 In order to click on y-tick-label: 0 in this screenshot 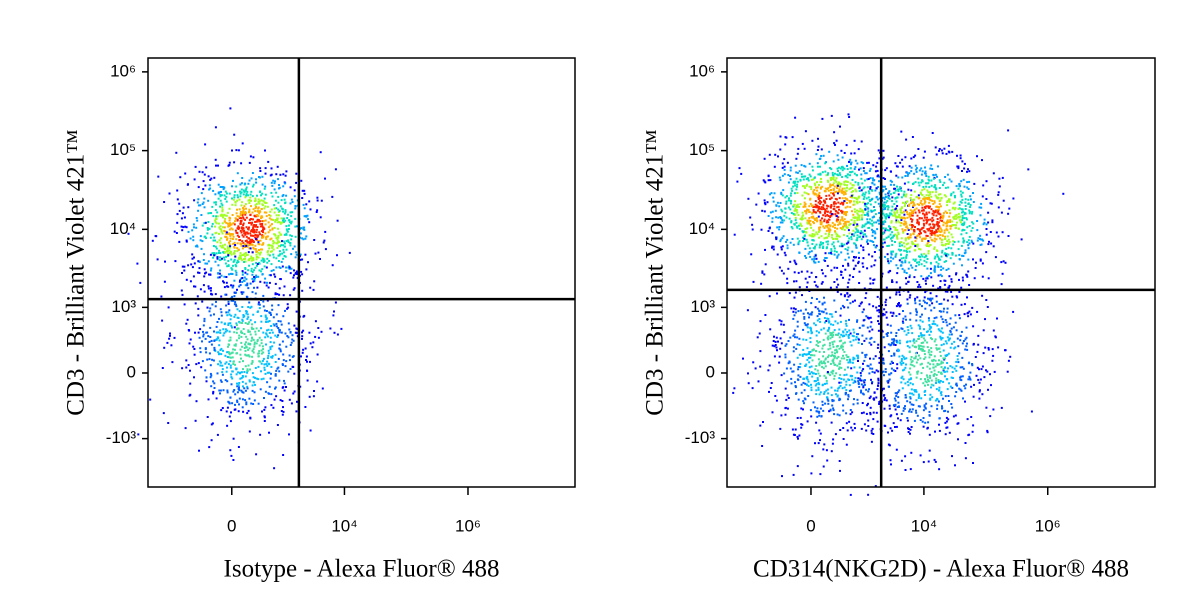, I will do `click(131, 371)`.